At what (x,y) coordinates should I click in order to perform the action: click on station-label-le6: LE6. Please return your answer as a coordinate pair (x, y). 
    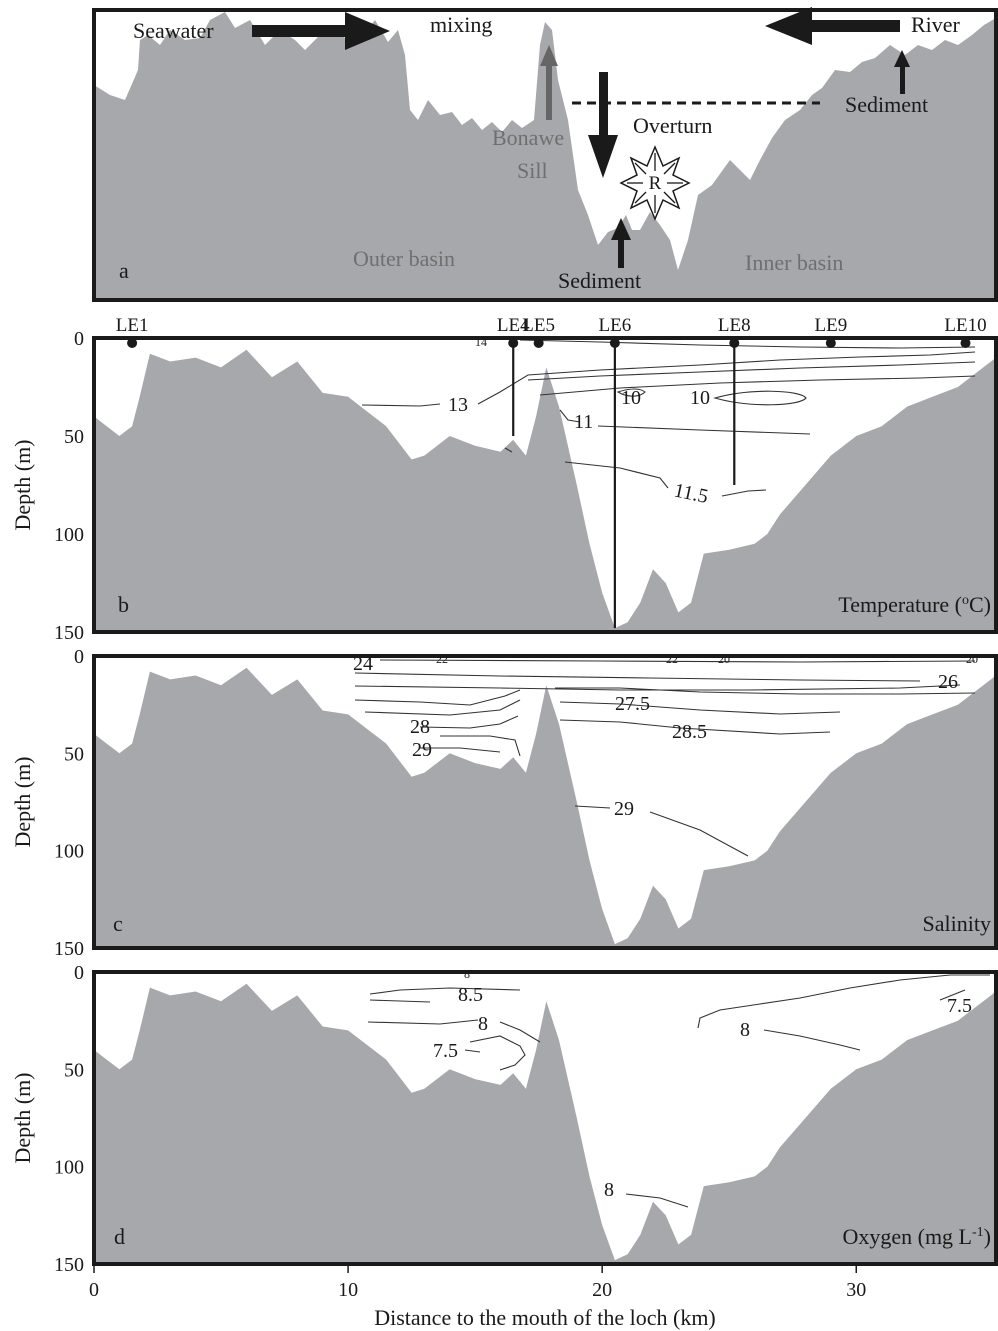
    Looking at the image, I should click on (615, 325).